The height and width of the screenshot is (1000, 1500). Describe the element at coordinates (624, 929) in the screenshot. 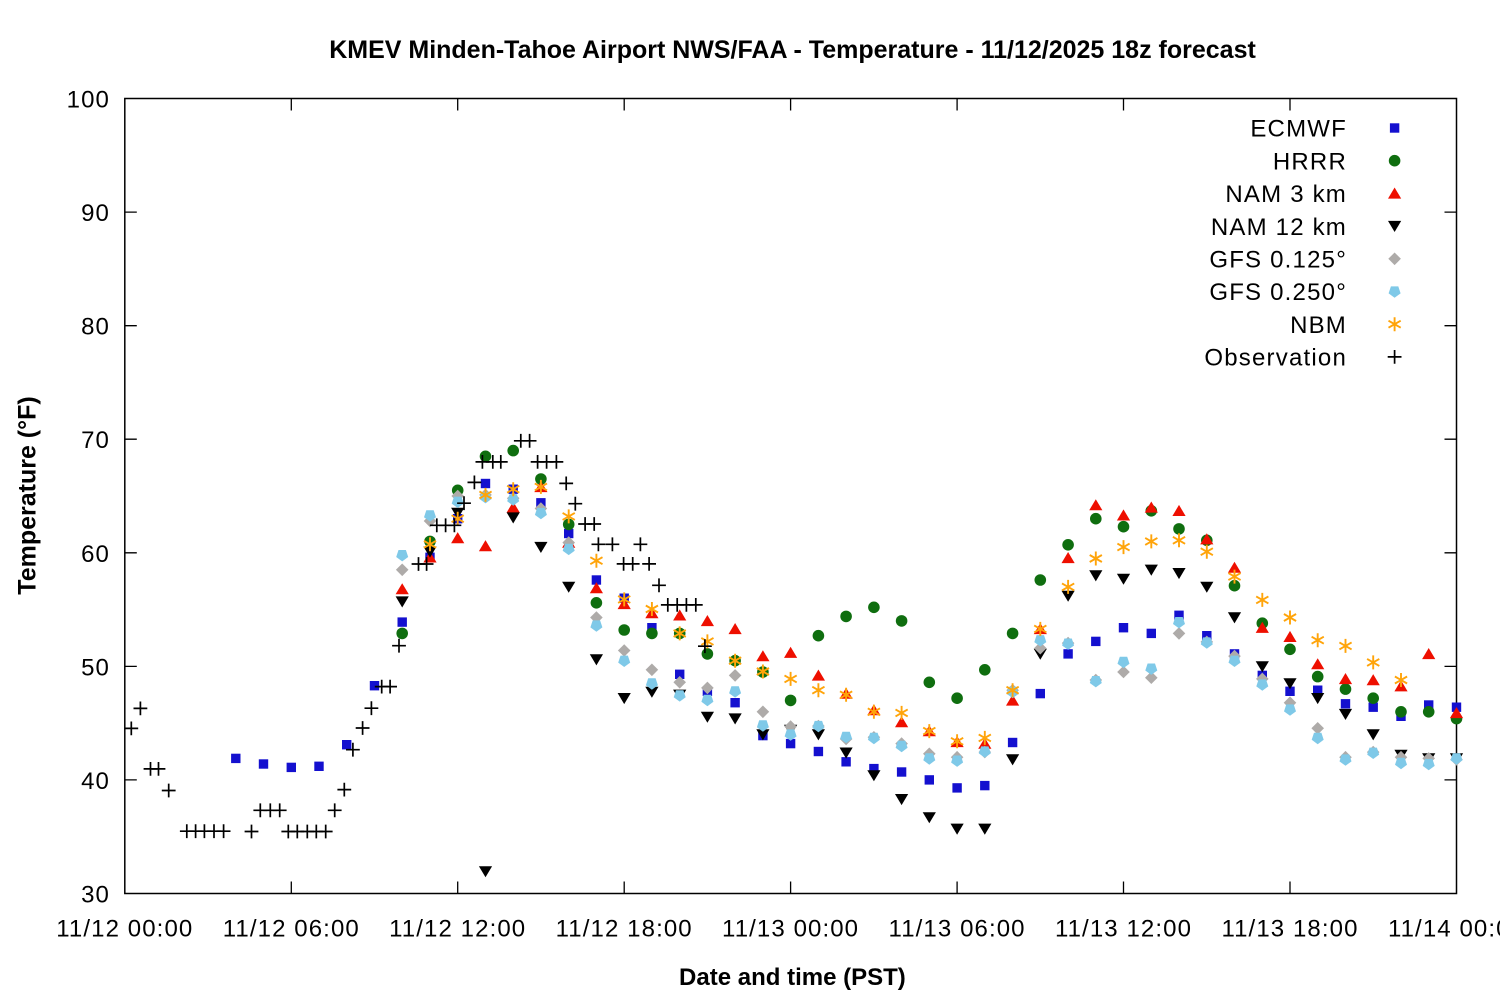

I see `svg-text: 11/12 18:00` at that location.